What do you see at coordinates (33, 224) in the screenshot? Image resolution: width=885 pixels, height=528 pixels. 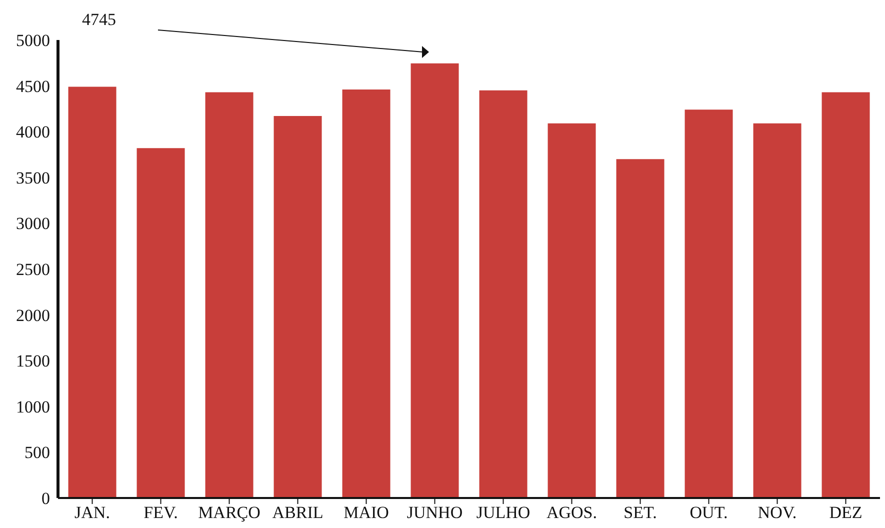 I see `y-tick-label: 3000` at bounding box center [33, 224].